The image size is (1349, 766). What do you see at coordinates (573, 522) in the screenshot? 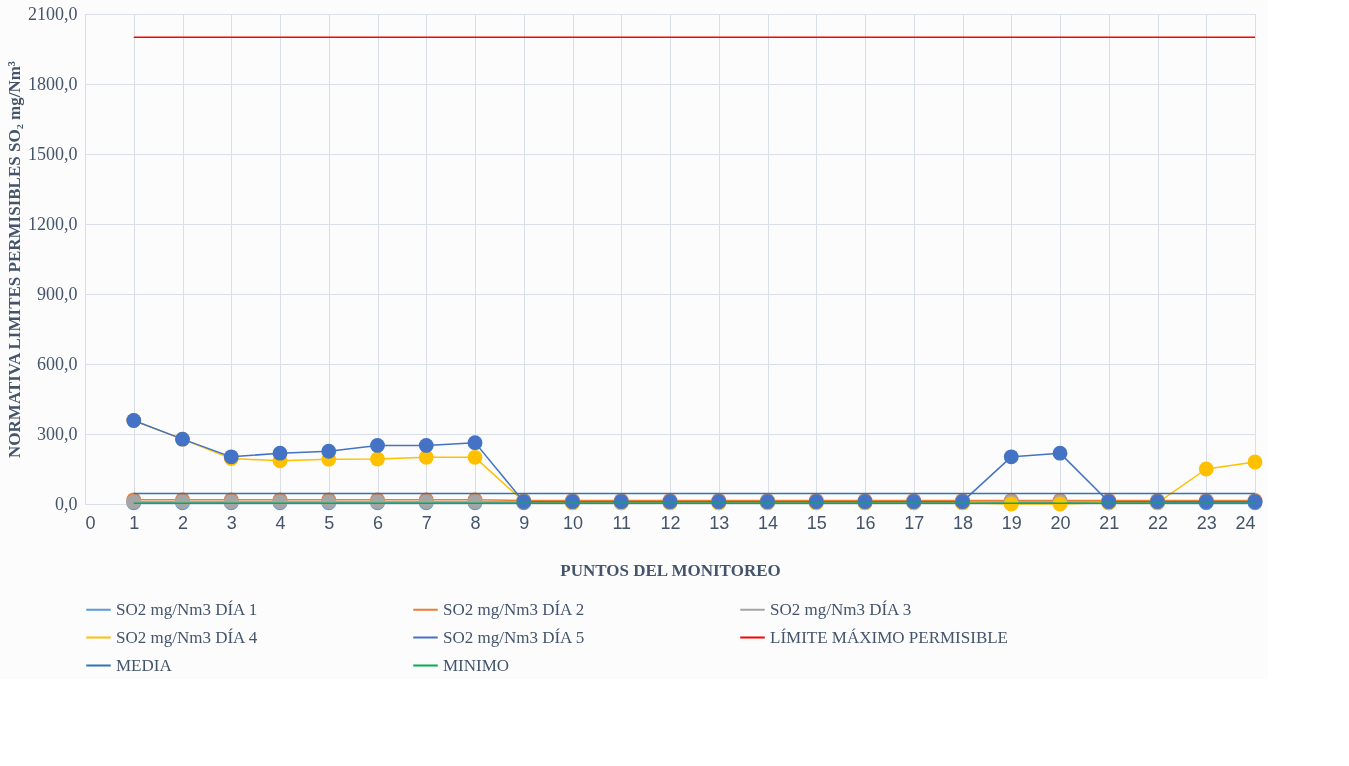
I see `x-tick-label: 10` at bounding box center [573, 522].